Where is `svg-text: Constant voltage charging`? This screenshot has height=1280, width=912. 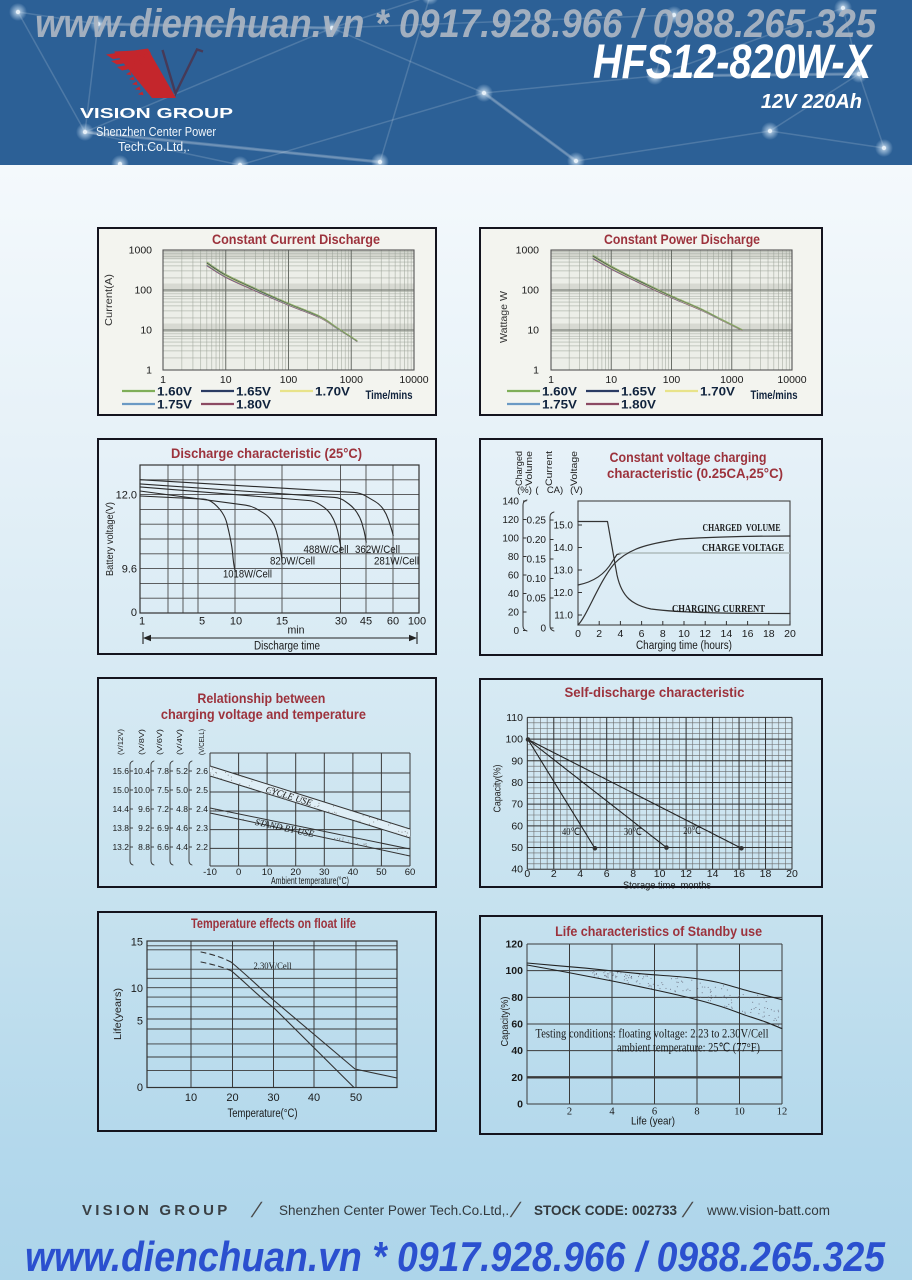
svg-text: Constant voltage charging is located at coordinates (688, 457).